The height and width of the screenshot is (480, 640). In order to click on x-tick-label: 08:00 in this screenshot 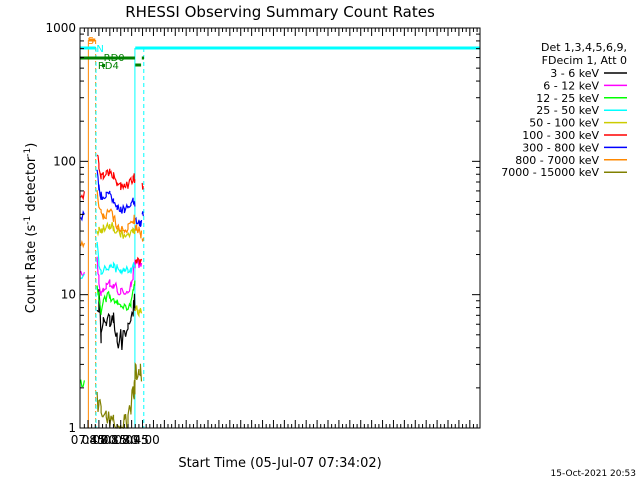, I will do `click(99, 440)`.